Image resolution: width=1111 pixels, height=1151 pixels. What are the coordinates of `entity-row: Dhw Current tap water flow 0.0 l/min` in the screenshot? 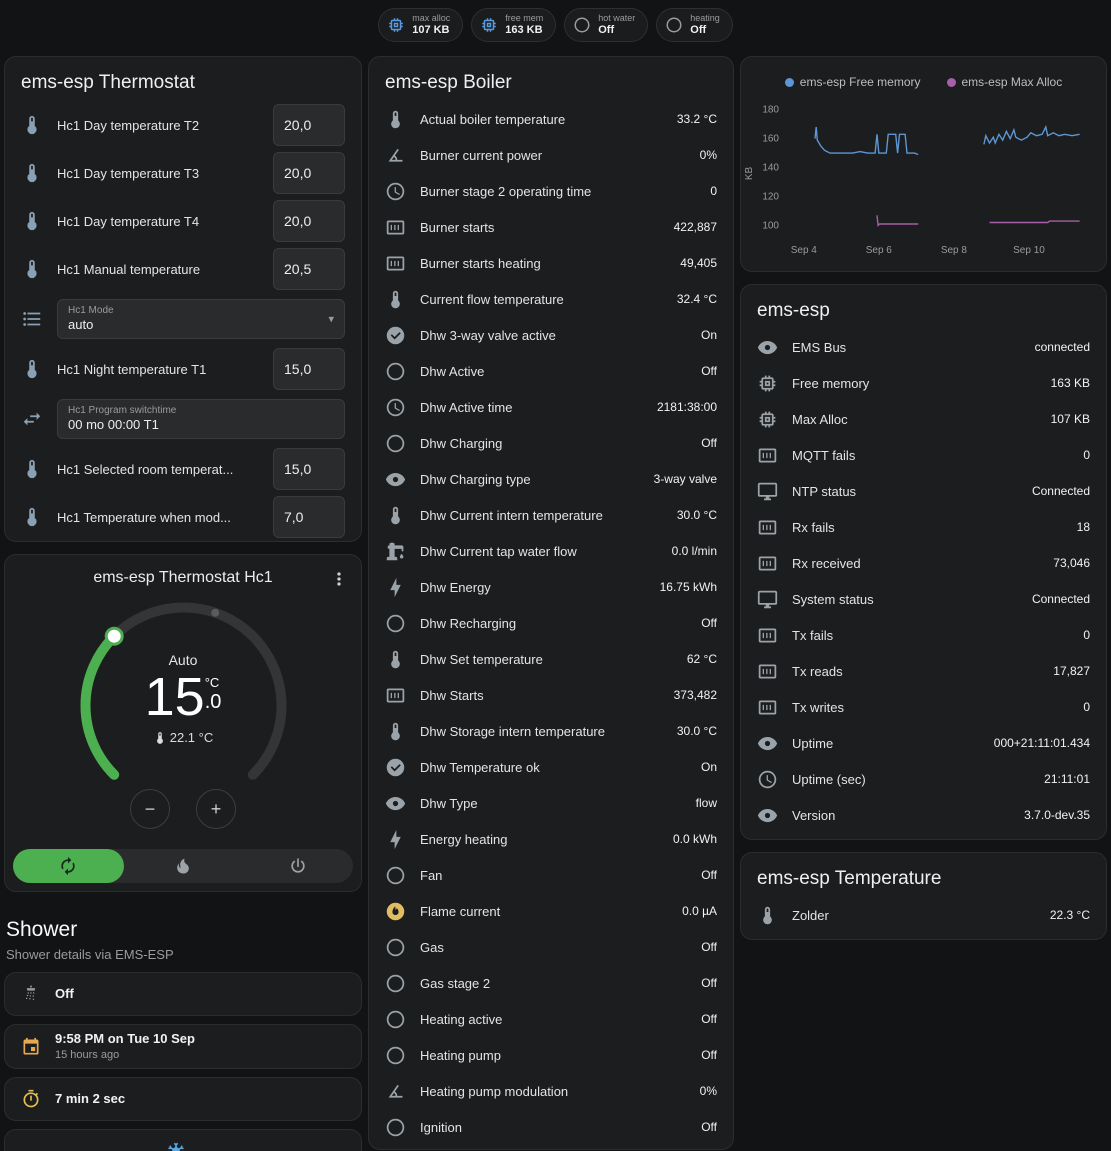 It's located at (551, 551).